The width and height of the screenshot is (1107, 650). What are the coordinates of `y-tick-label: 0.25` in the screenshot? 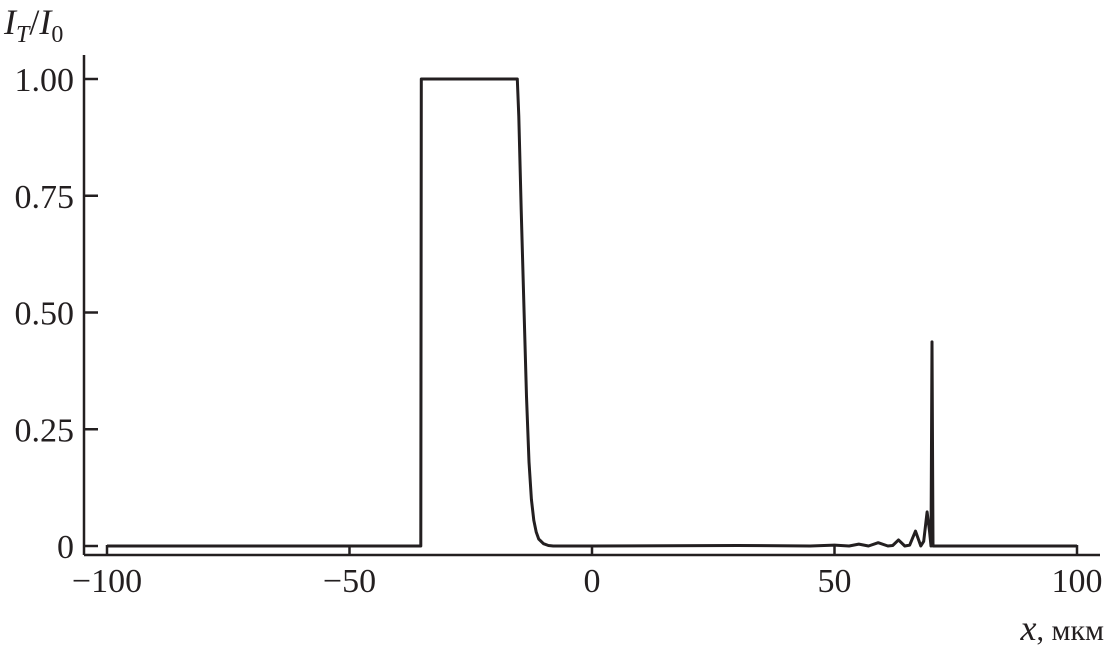 It's located at (45, 430).